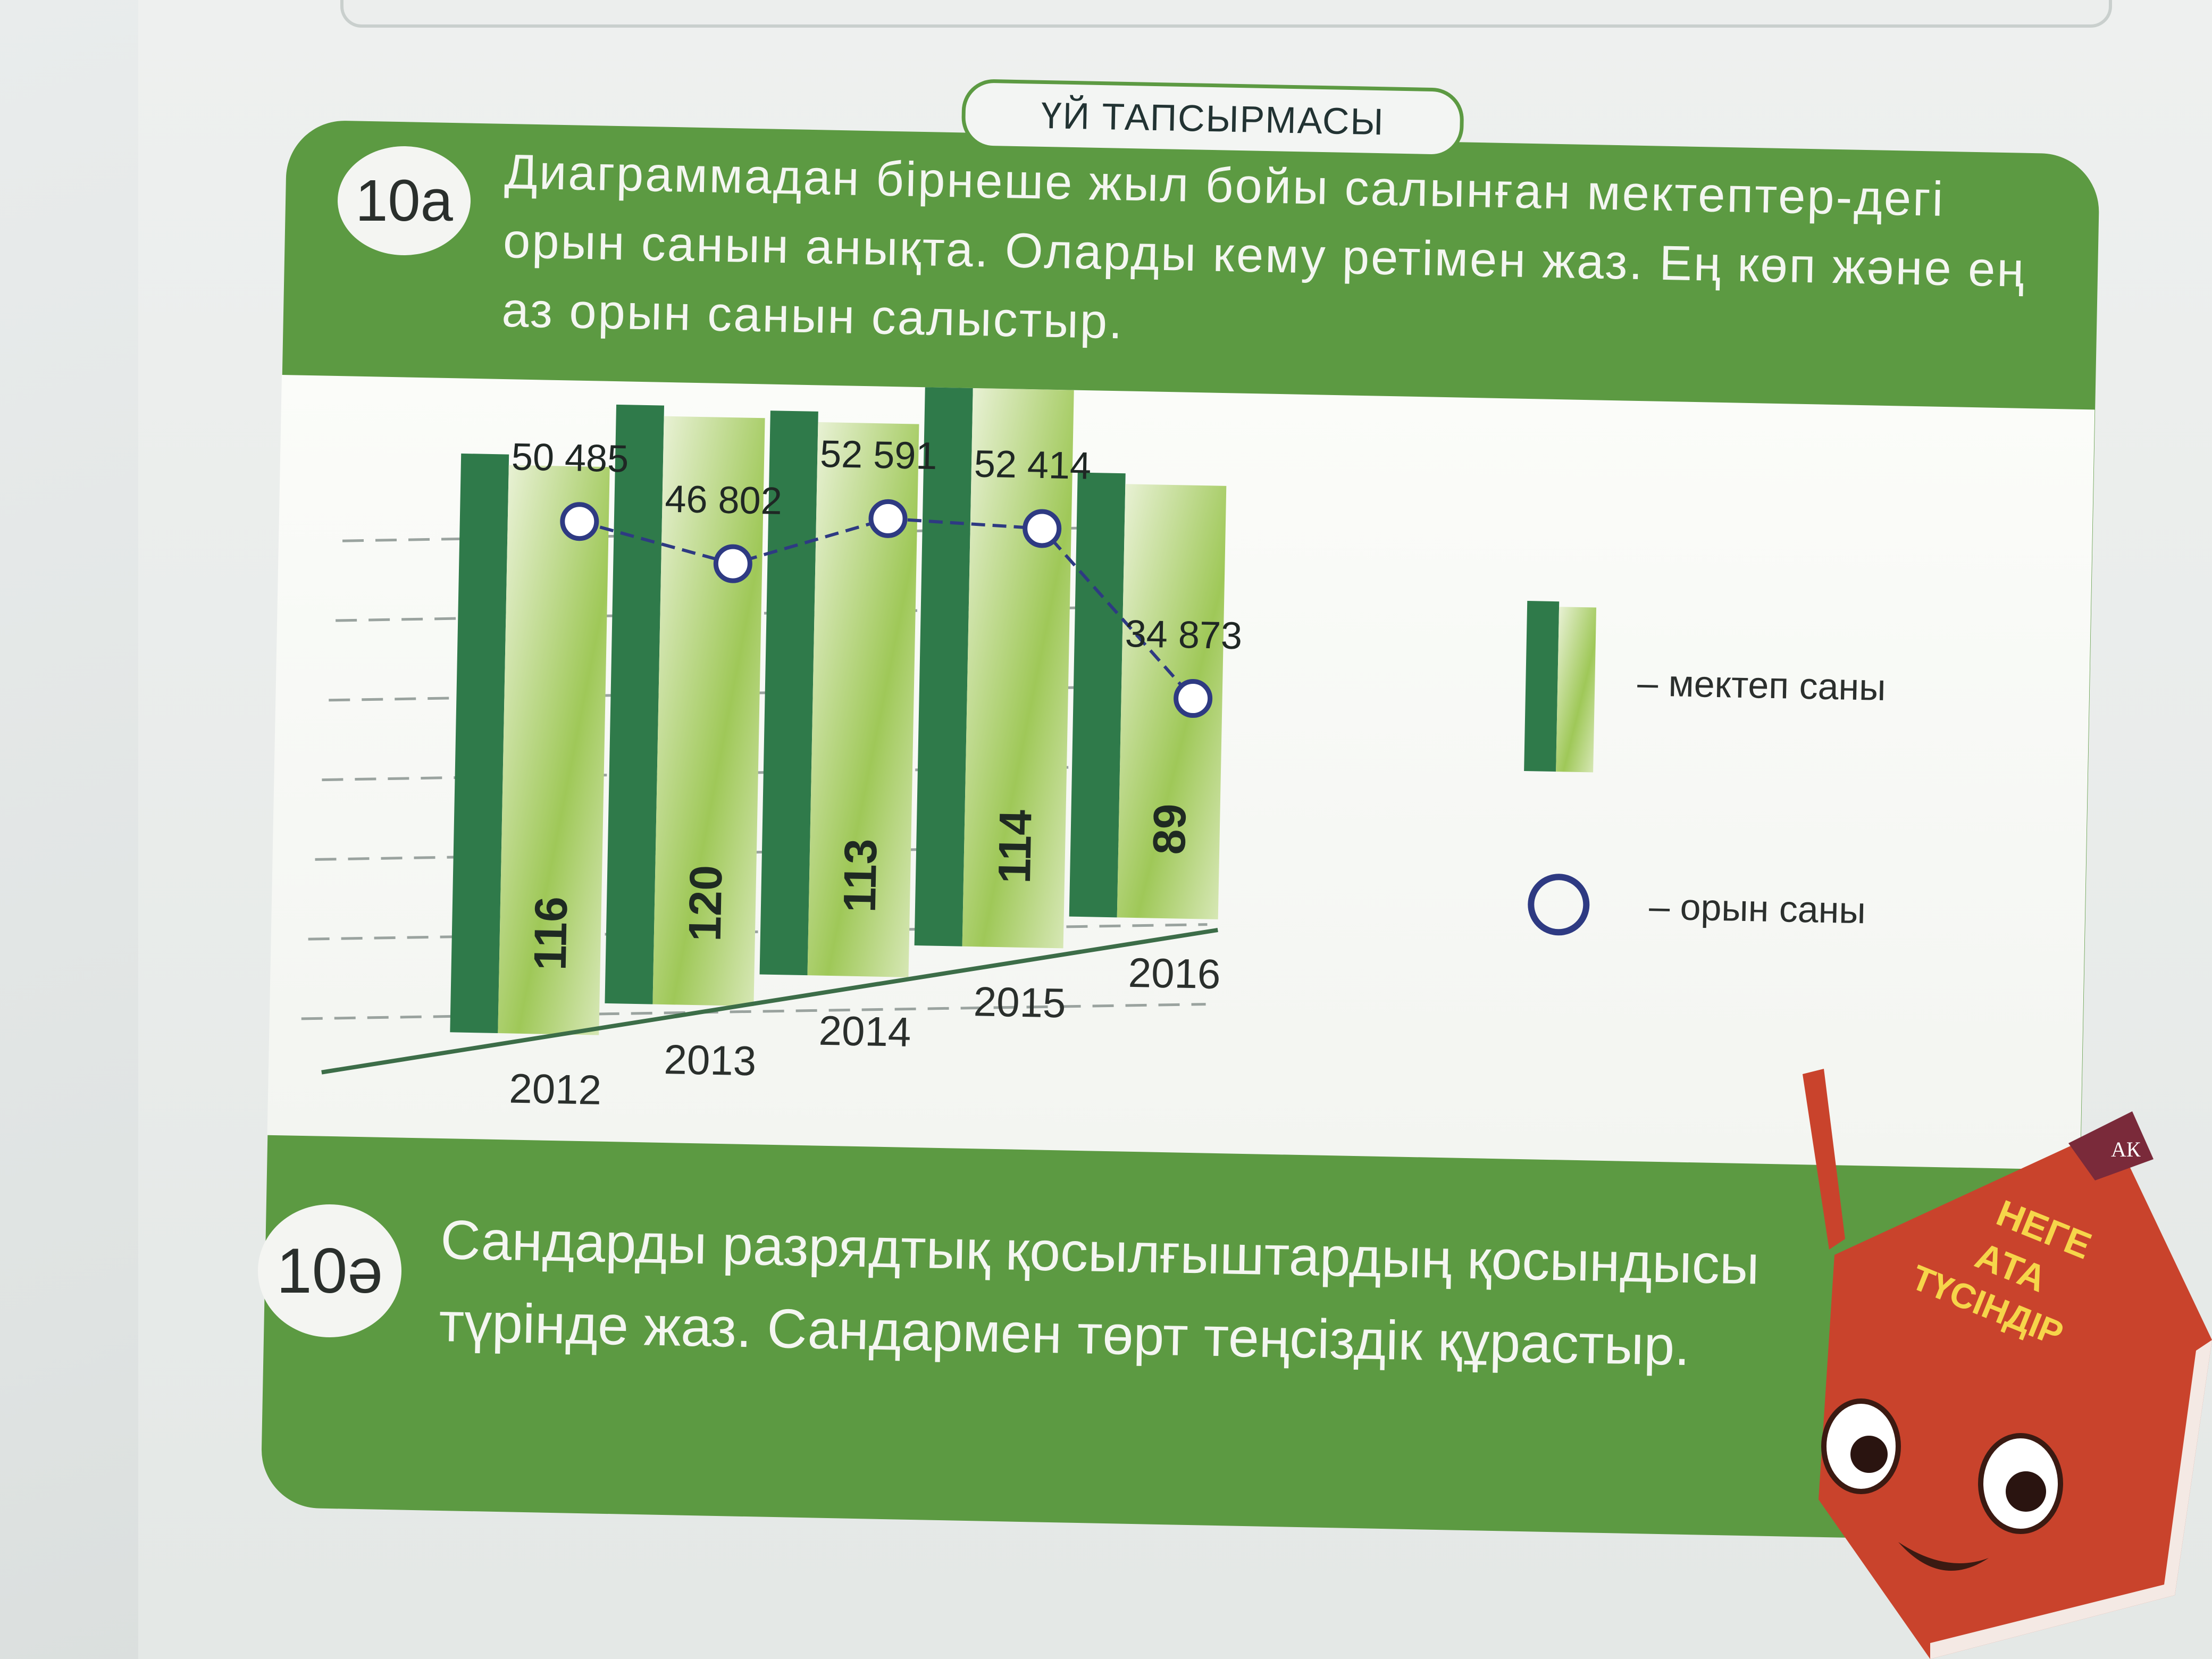  Describe the element at coordinates (1869, 1454) in the screenshot. I see `mascot-left-pupil` at that location.